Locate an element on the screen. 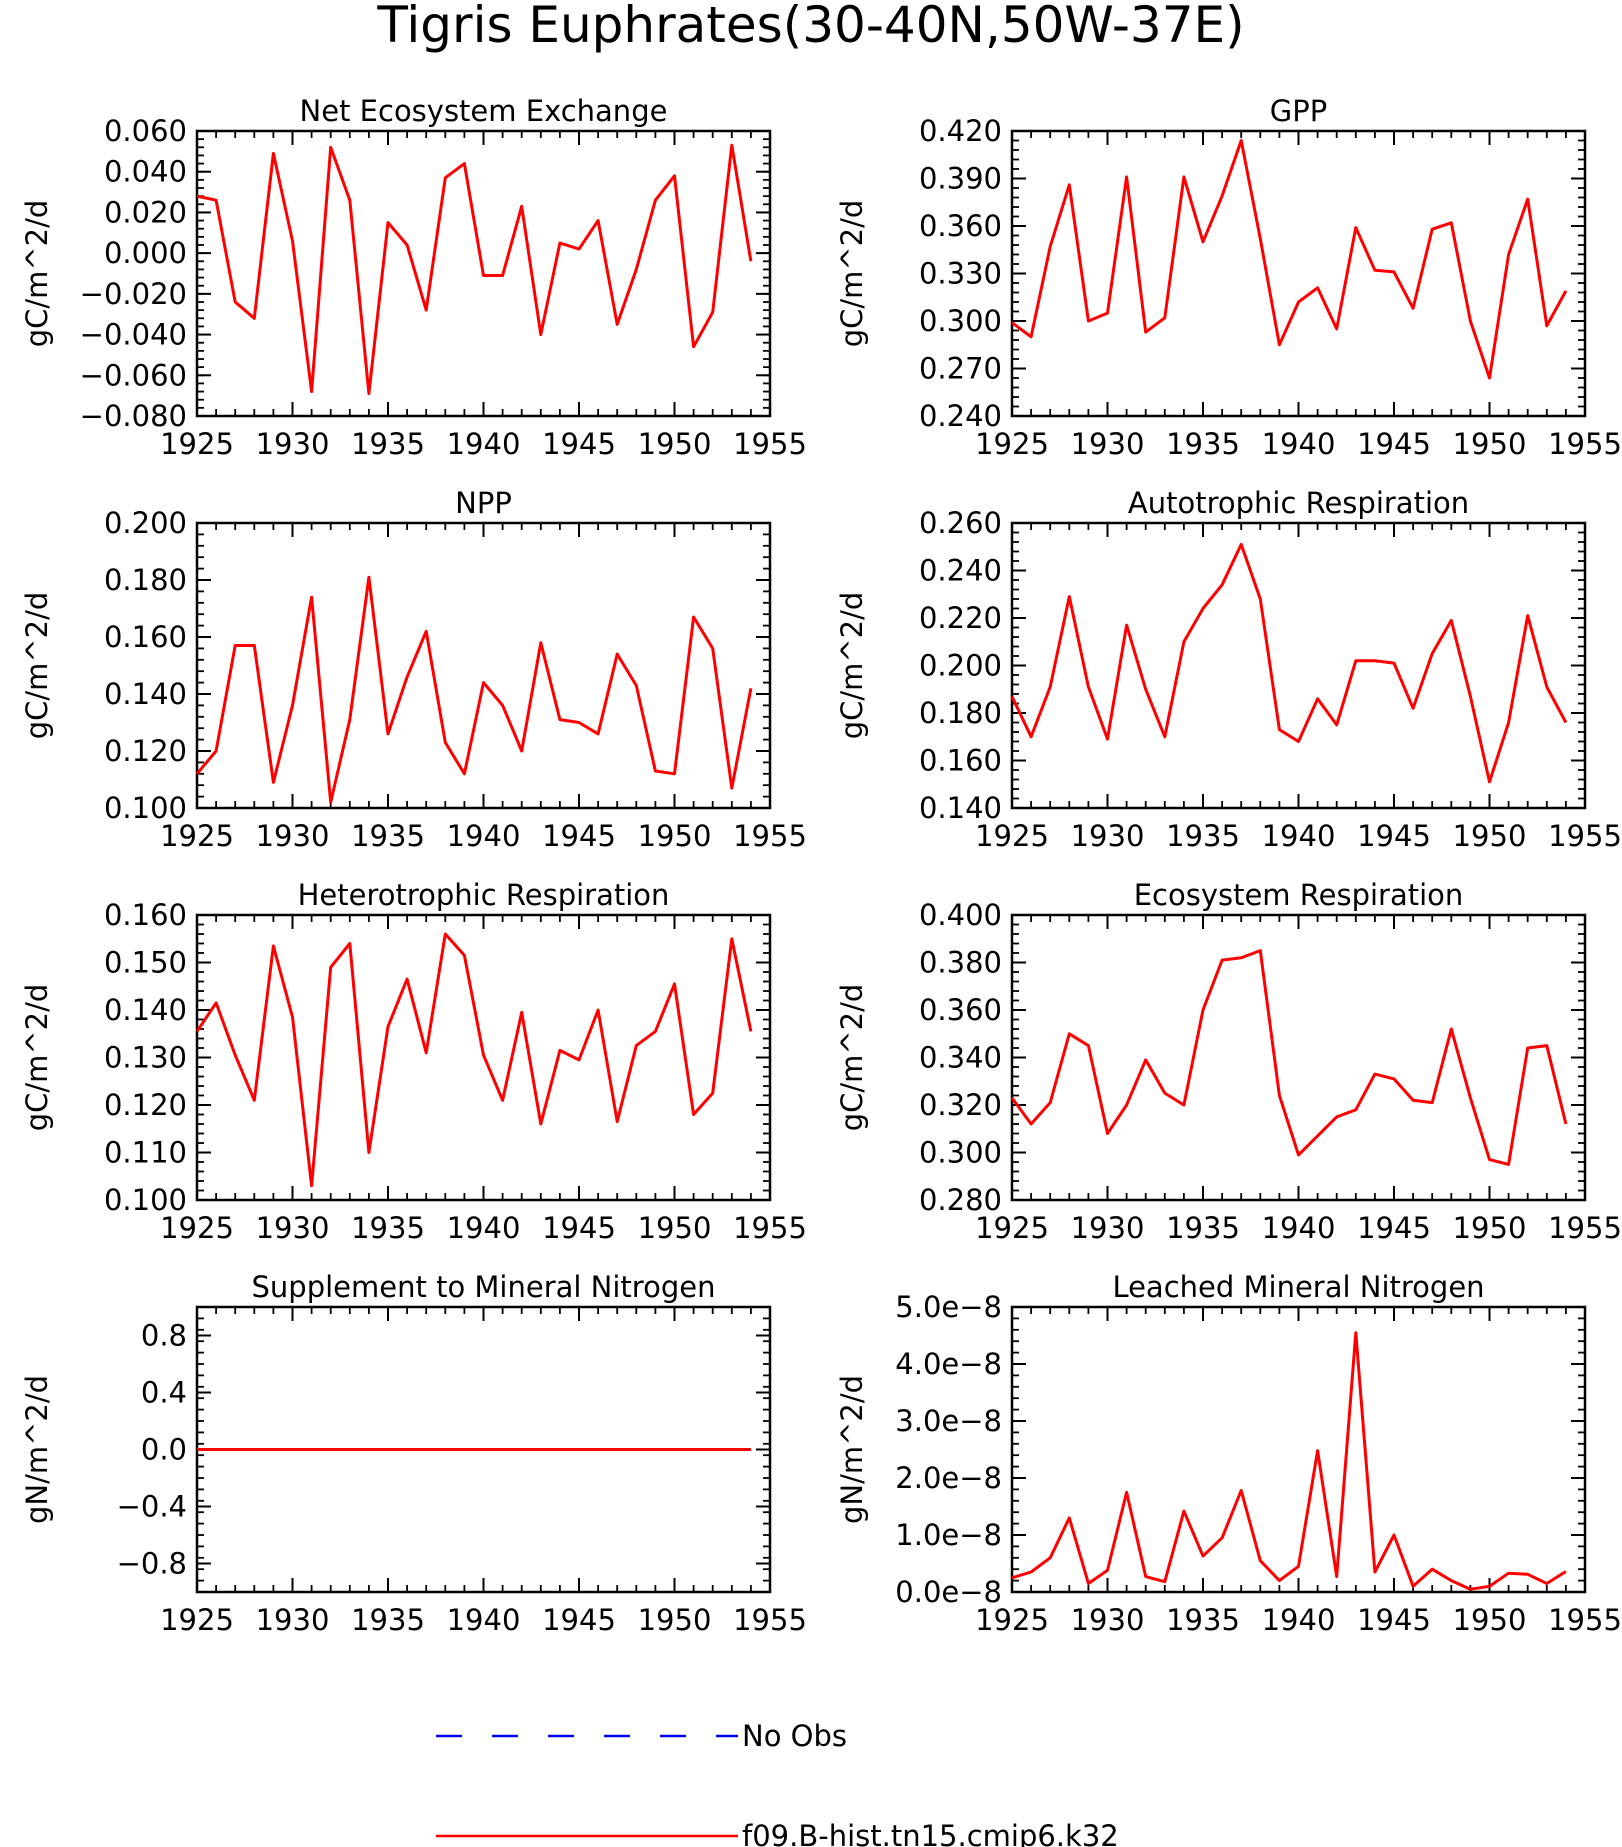 This screenshot has height=1847, width=1622. panel-title: GPP is located at coordinates (1298, 111).